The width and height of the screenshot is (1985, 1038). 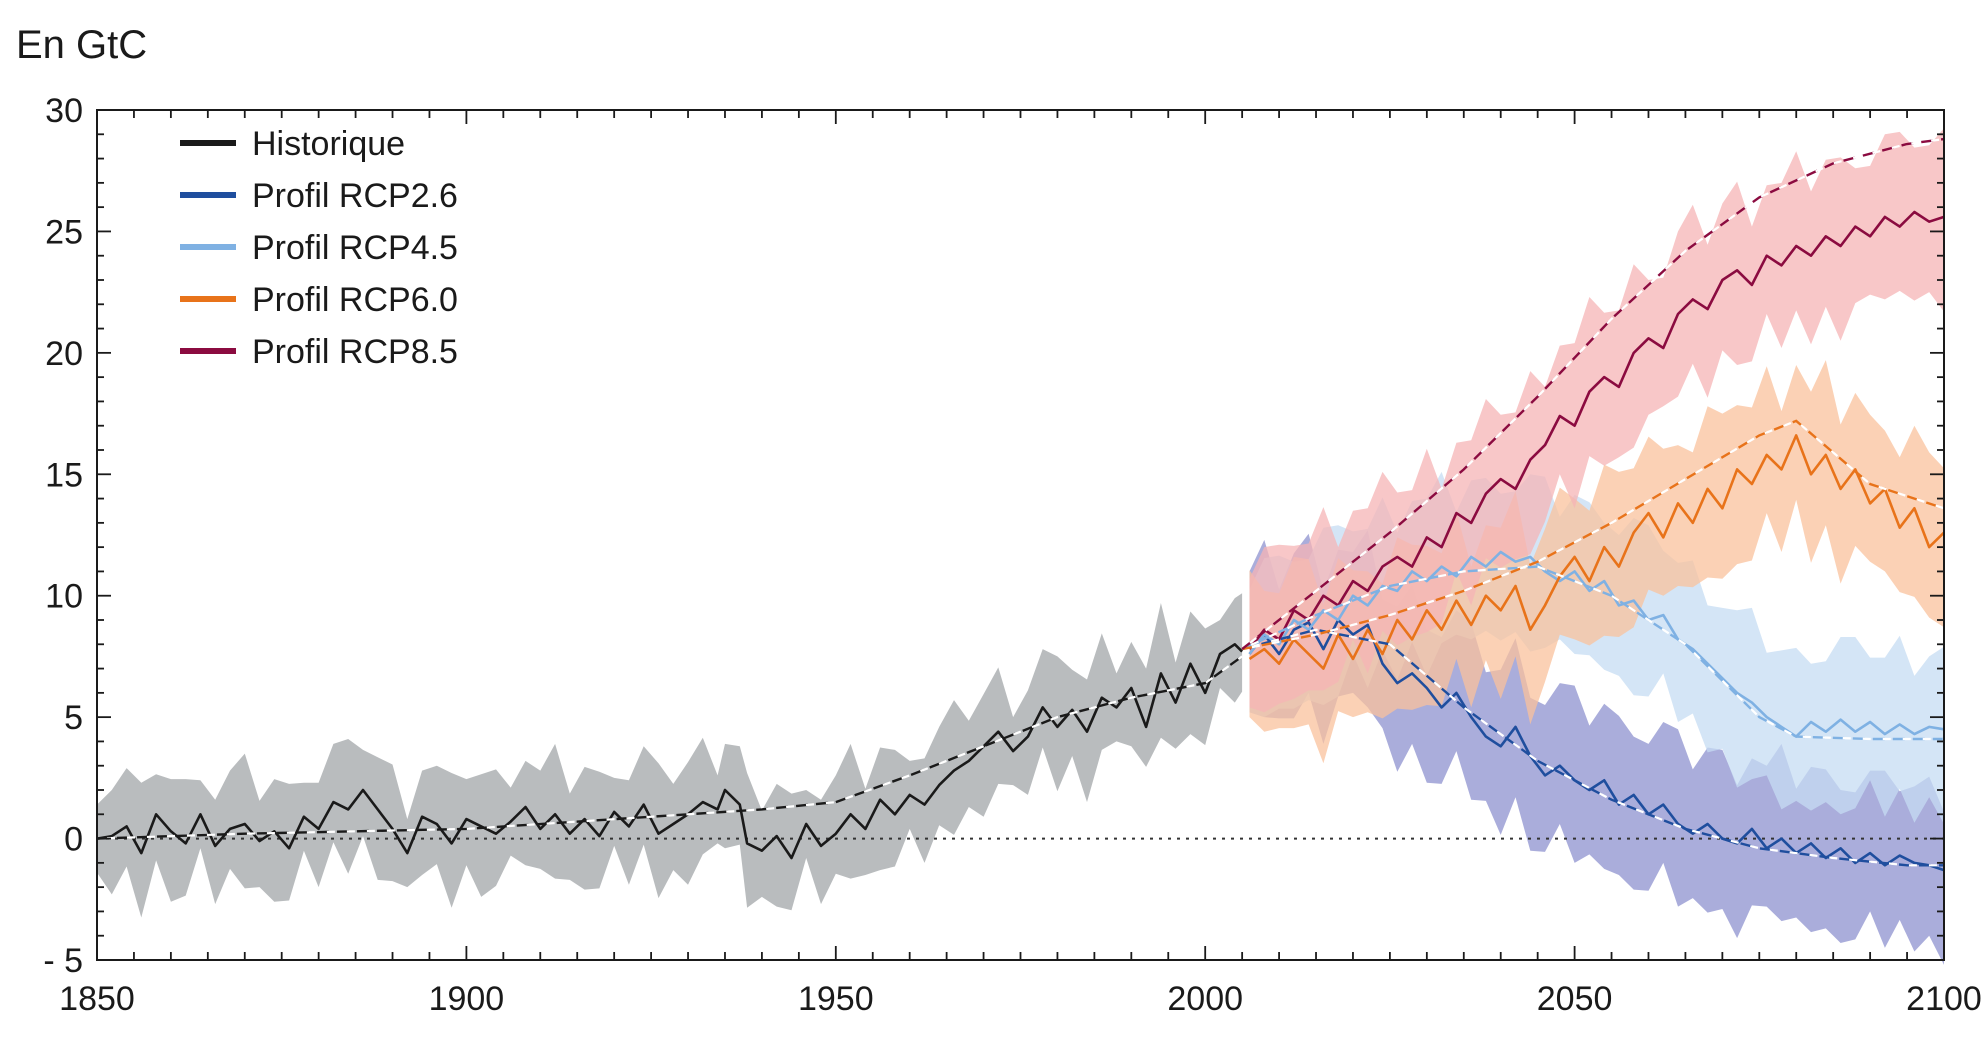 I want to click on y-tick-label: 10, so click(x=64, y=597).